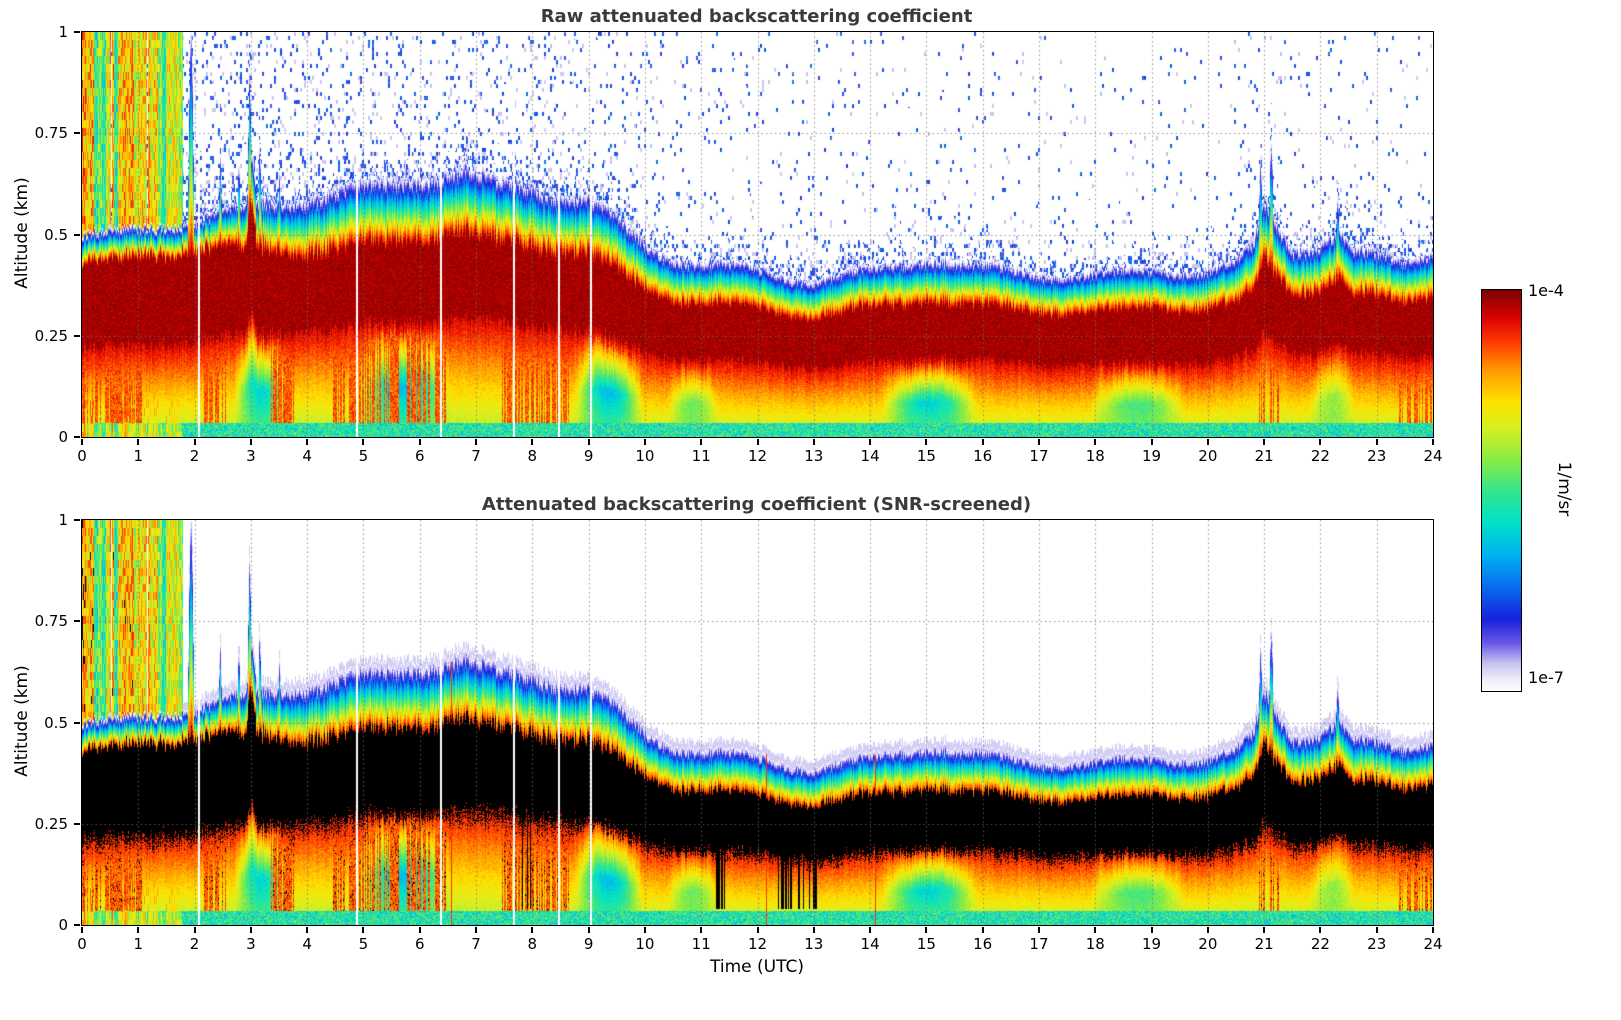 The width and height of the screenshot is (1621, 1020). I want to click on y-axis-screened: 0 0.25 0.5 0.75 1, so click(46, 722).